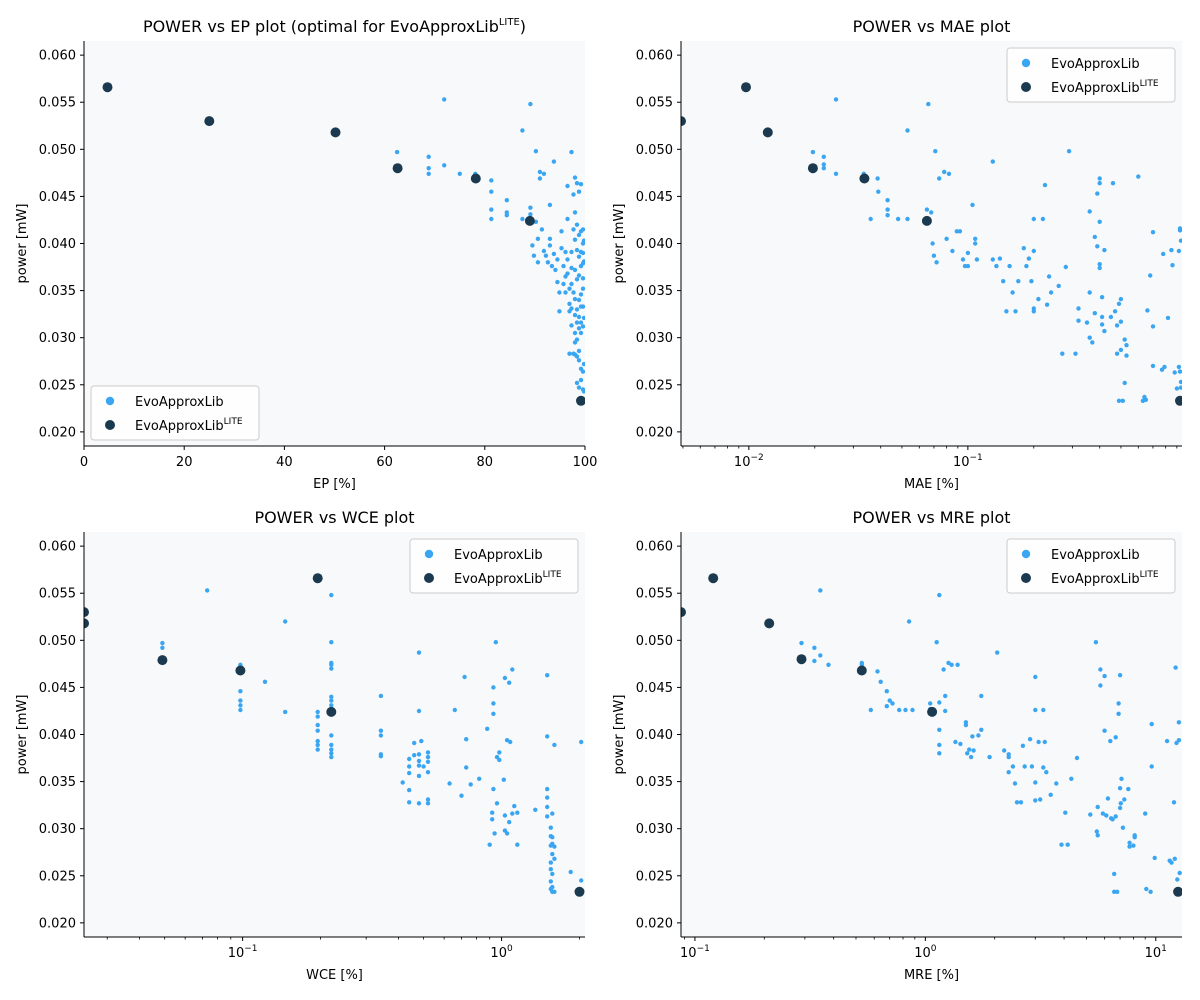  Describe the element at coordinates (57, 385) in the screenshot. I see `y-tick-label: 0.025` at that location.